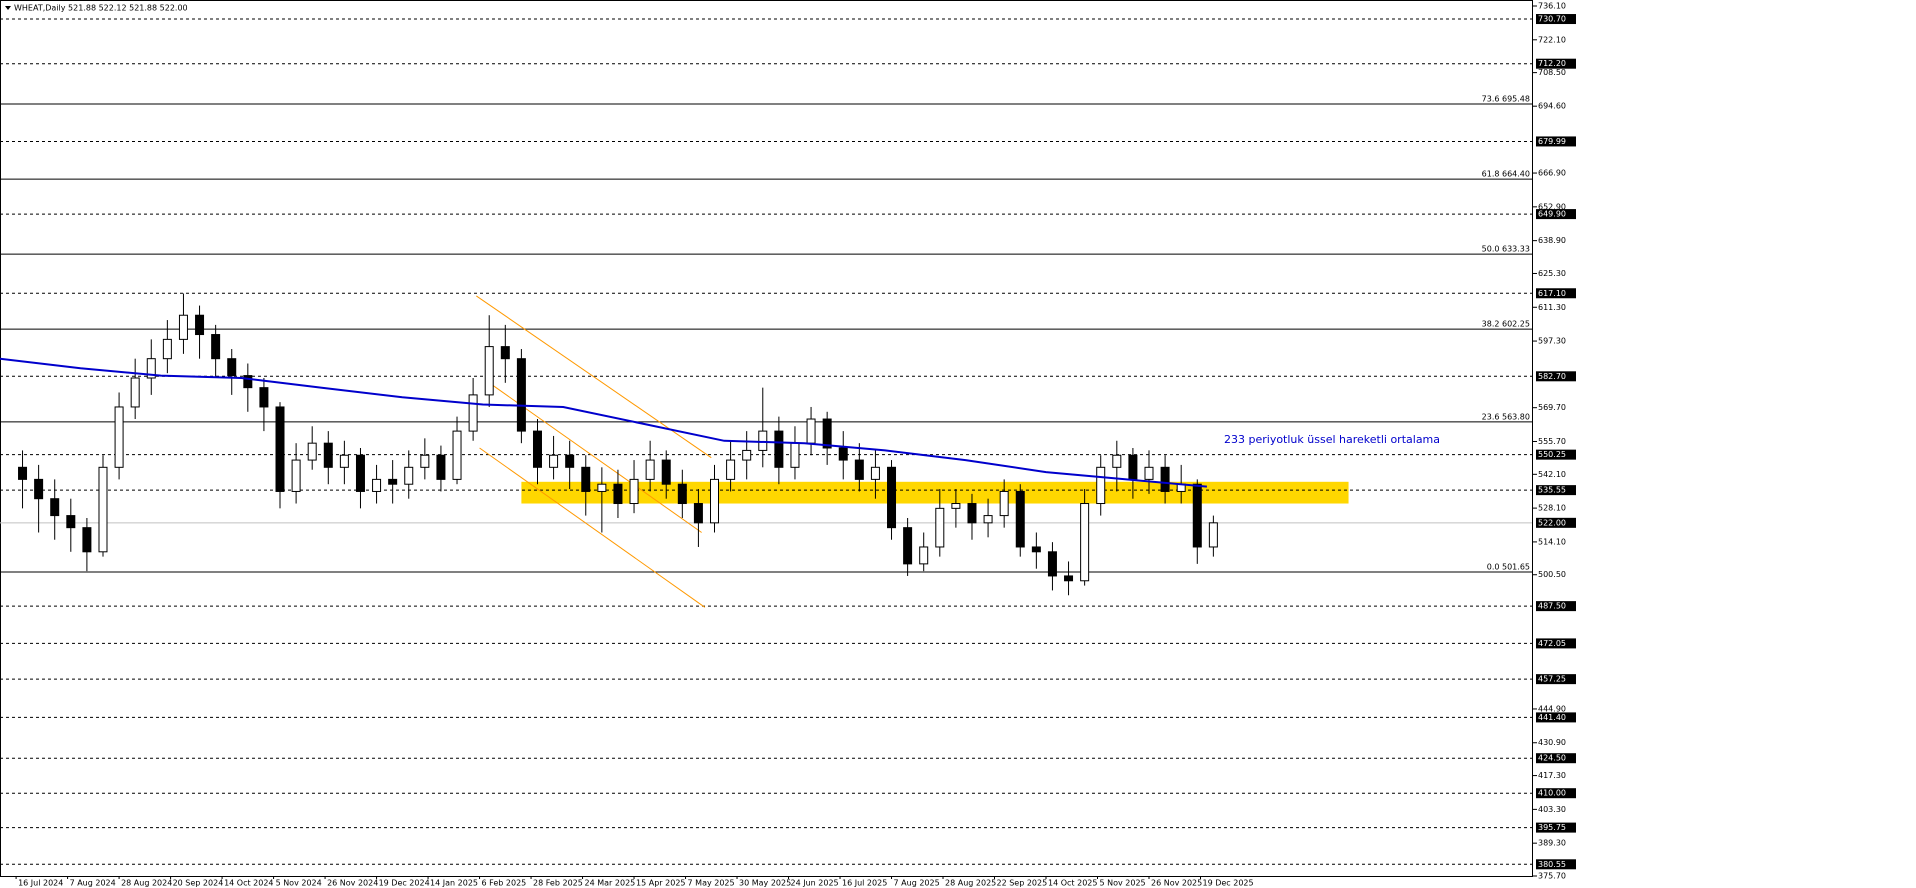 This screenshot has height=888, width=1916. I want to click on fib-label: 23.6 563.80, so click(1506, 416).